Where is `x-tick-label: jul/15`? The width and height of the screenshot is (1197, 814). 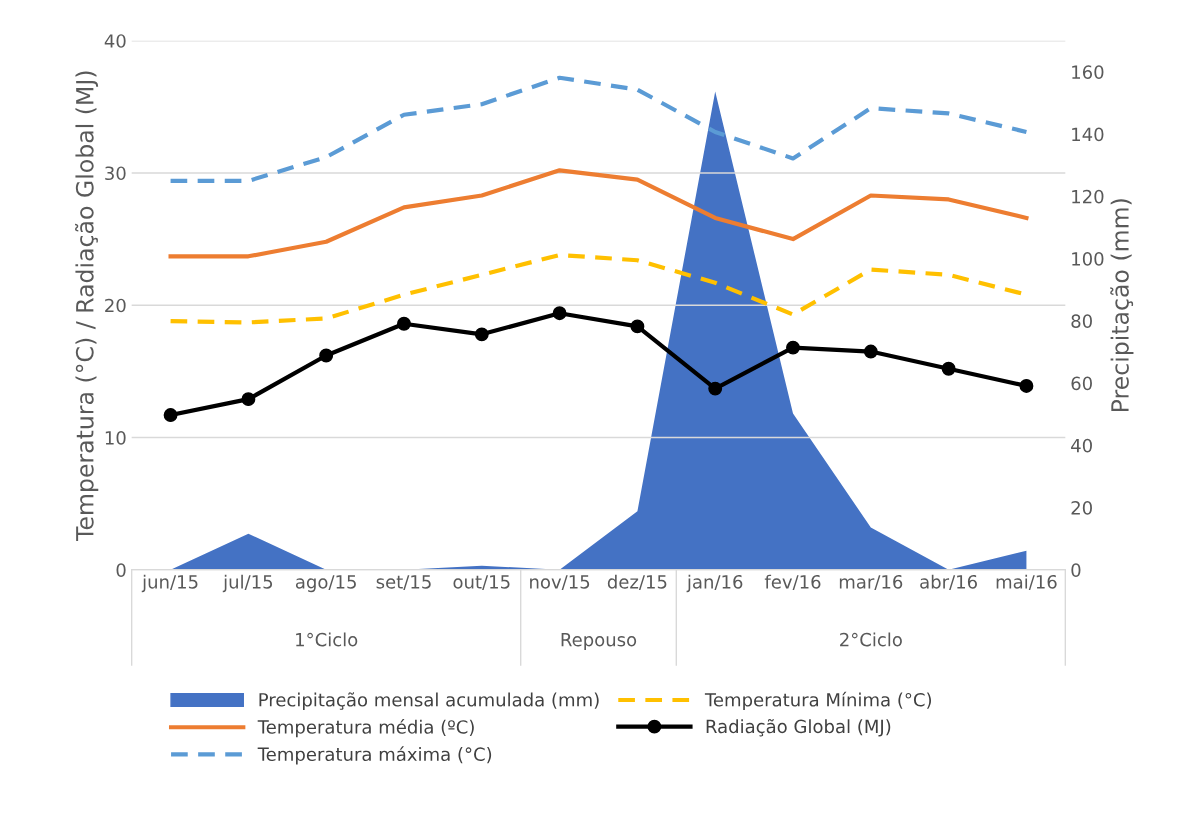
x-tick-label: jul/15 is located at coordinates (247, 583).